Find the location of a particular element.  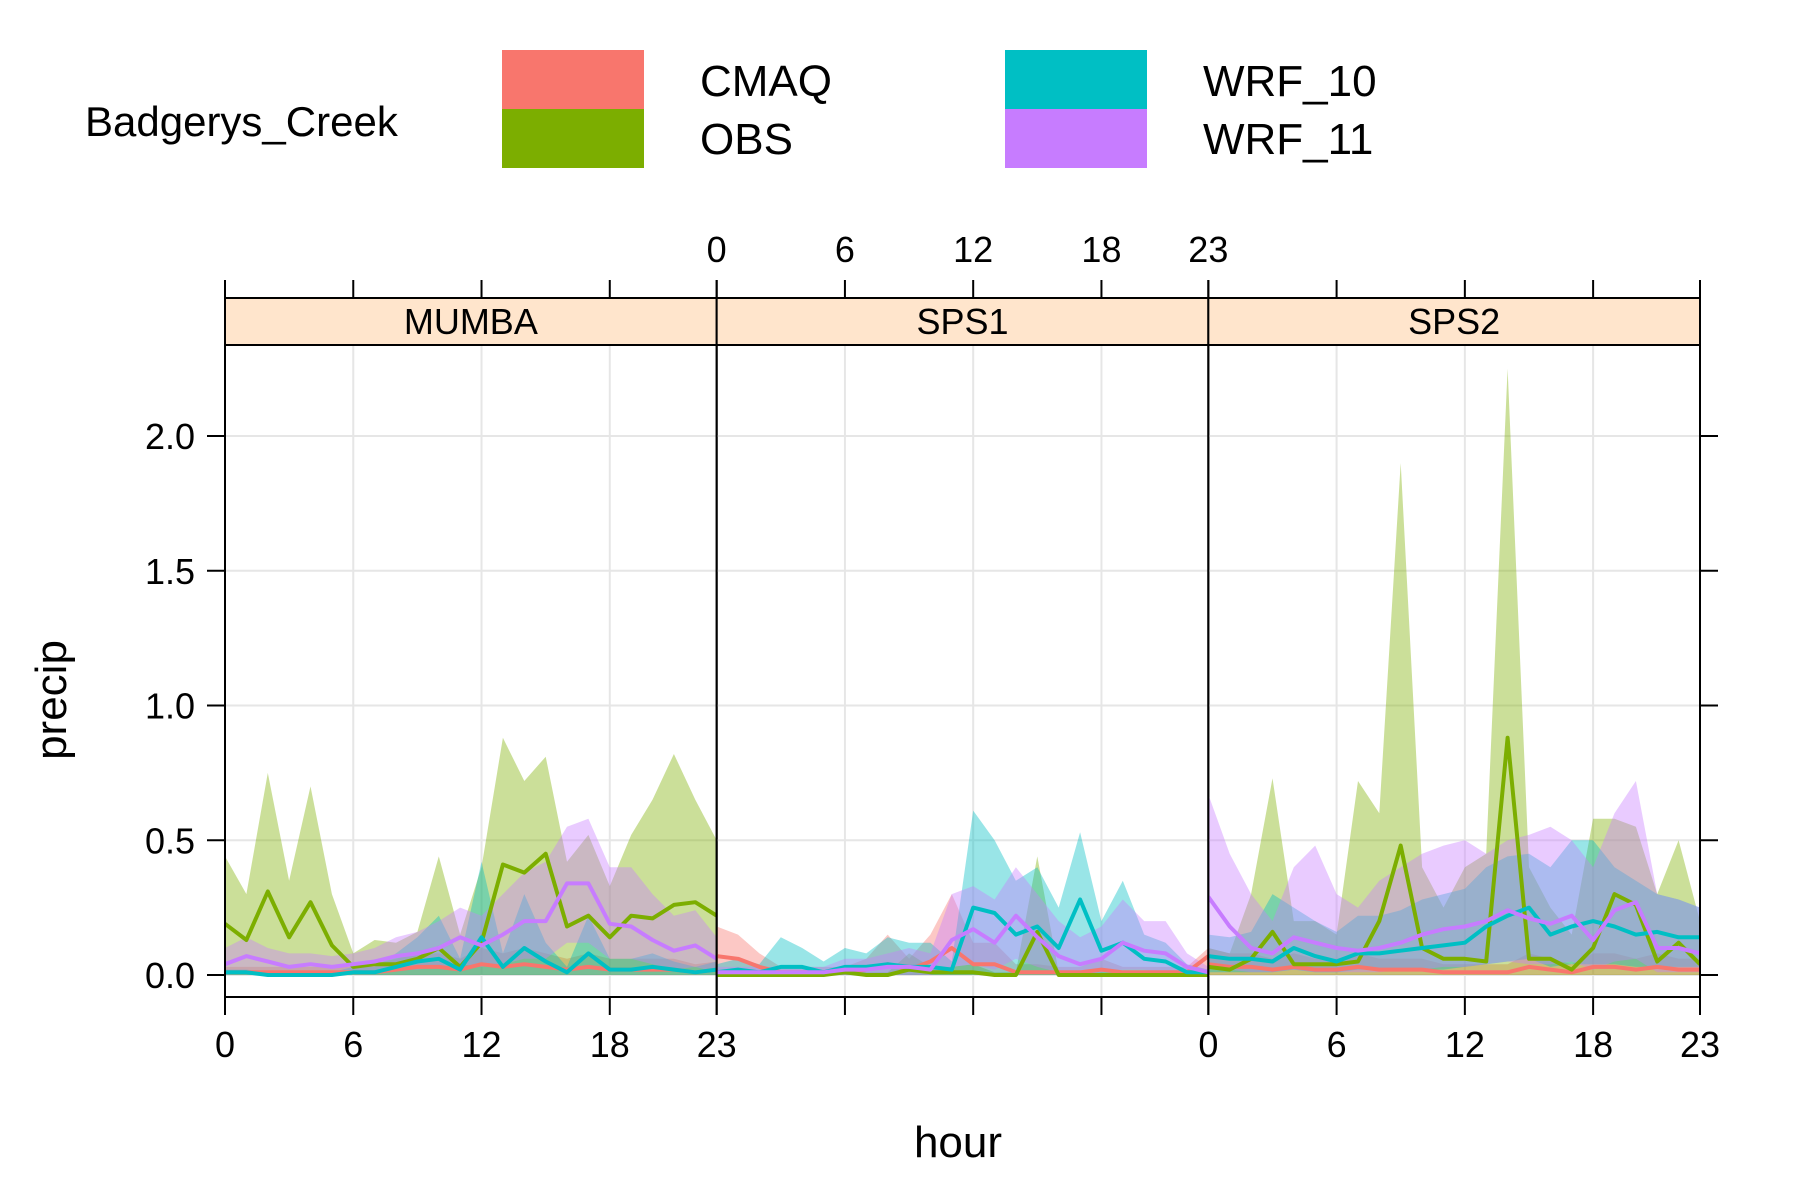

band-wrf_10-mumba is located at coordinates (471, 918).